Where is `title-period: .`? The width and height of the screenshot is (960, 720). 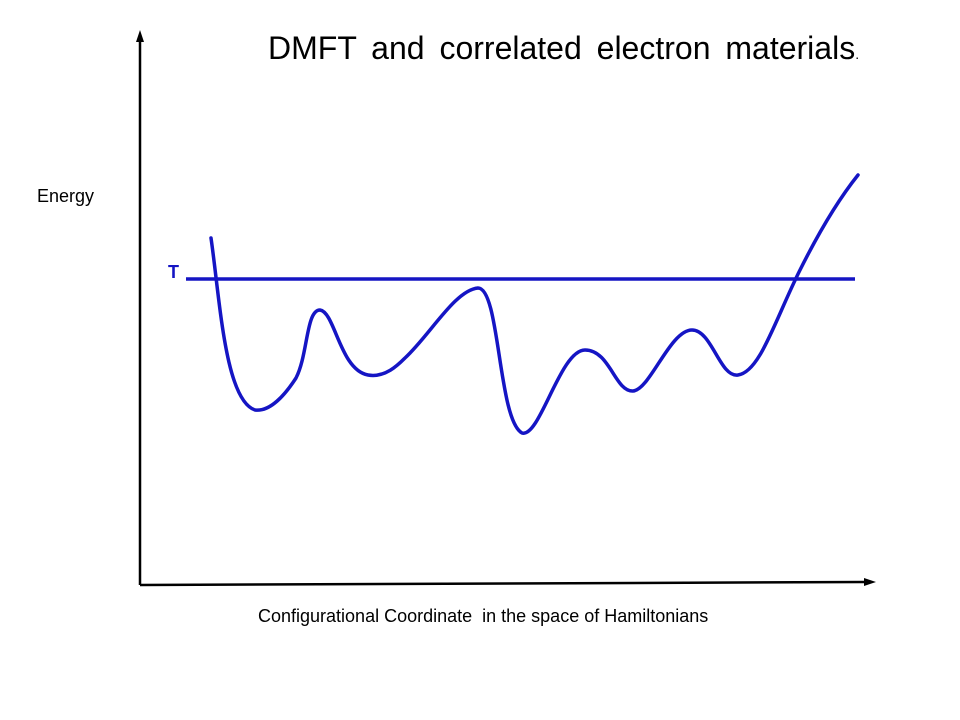 title-period: . is located at coordinates (857, 54).